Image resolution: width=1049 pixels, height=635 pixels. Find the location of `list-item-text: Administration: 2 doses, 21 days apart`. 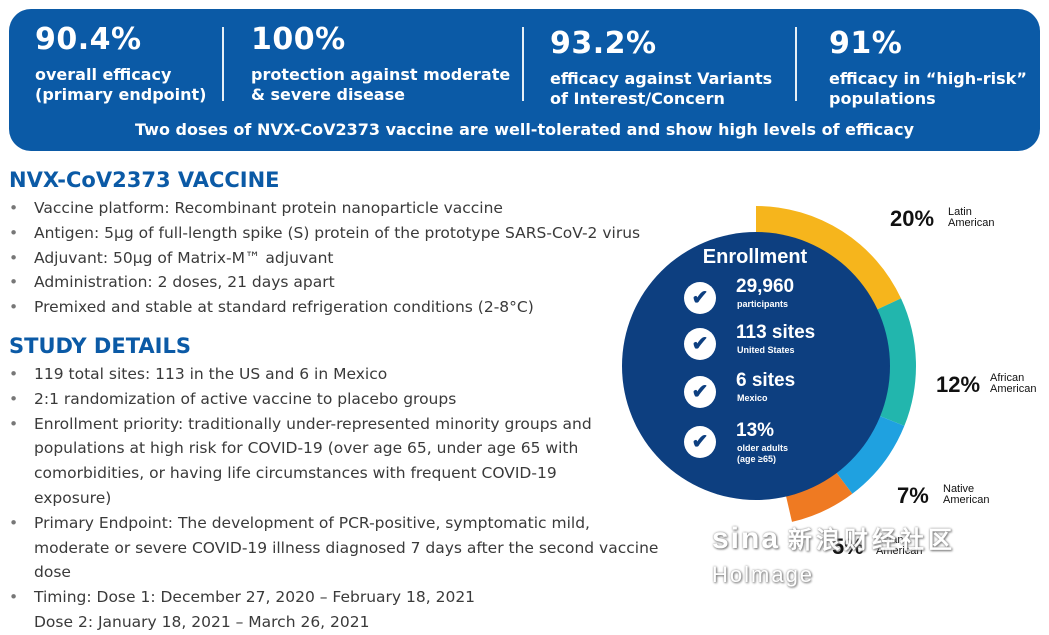

list-item-text: Administration: 2 doses, 21 days apart is located at coordinates (184, 282).